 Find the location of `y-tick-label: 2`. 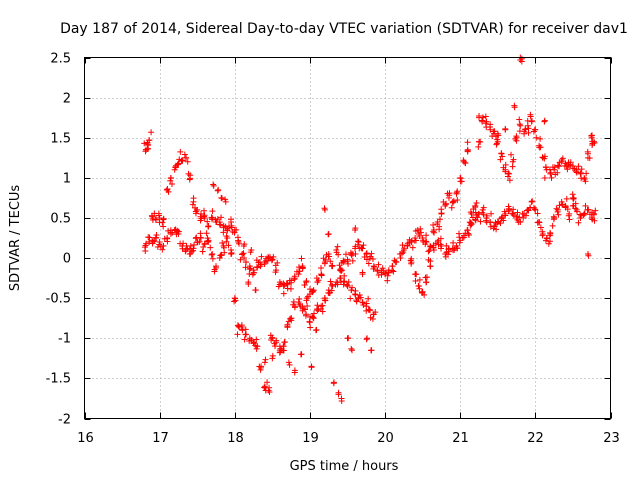

y-tick-label: 2 is located at coordinates (67, 99).